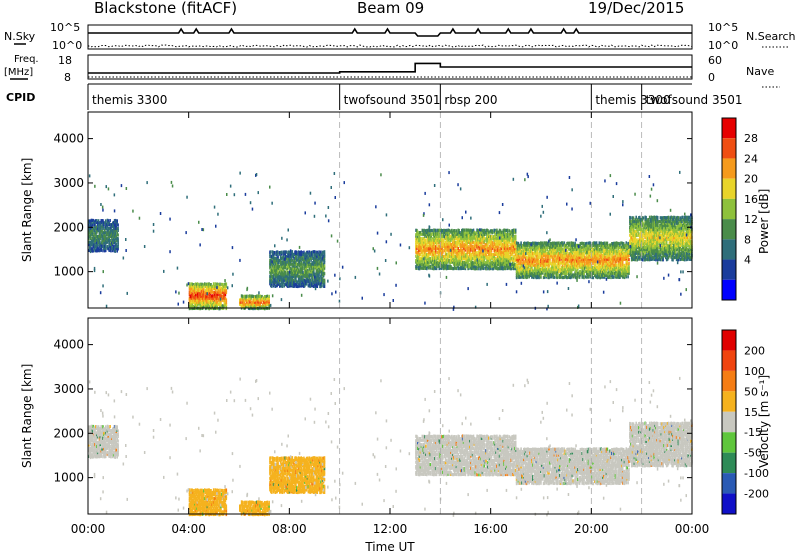  Describe the element at coordinates (26, 59) in the screenshot. I see `freq-label: Freq.` at that location.